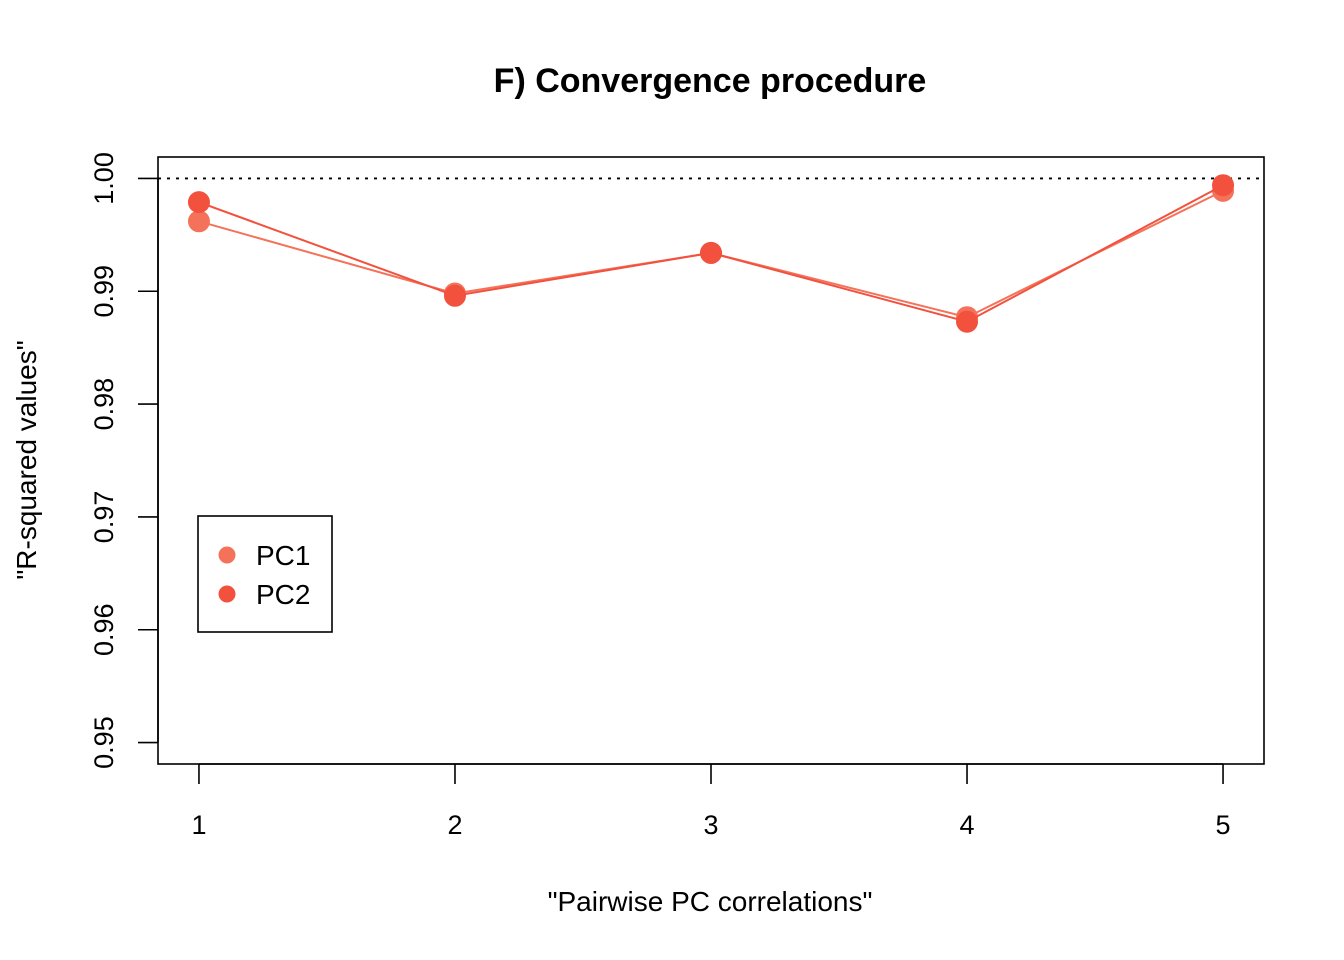 This screenshot has height=960, width=1344. What do you see at coordinates (104, 178) in the screenshot?
I see `y-tick-label: 1.00` at bounding box center [104, 178].